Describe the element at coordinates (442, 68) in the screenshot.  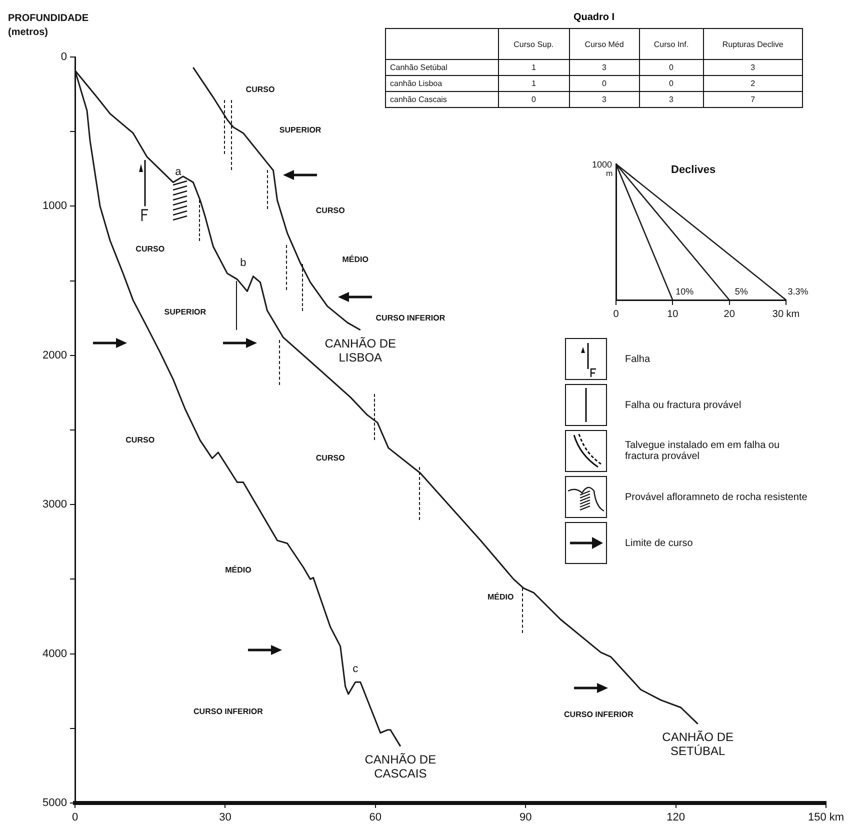
I see `y-tick-label: Canhão Setúbal` at that location.